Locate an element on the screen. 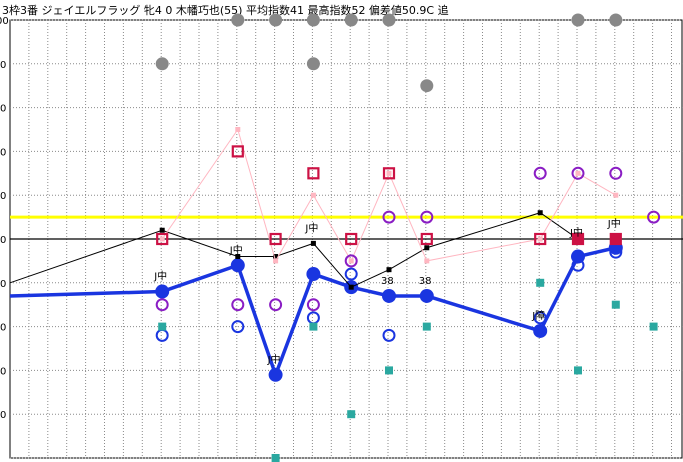  y-tick-label-9: 0 is located at coordinates (3, 415).